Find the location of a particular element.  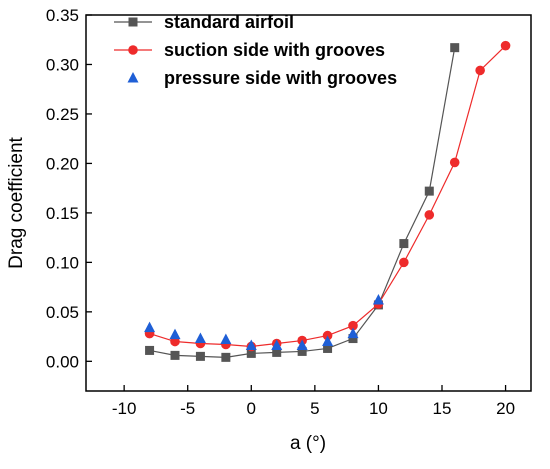

x-tick-label: 0 is located at coordinates (251, 408).